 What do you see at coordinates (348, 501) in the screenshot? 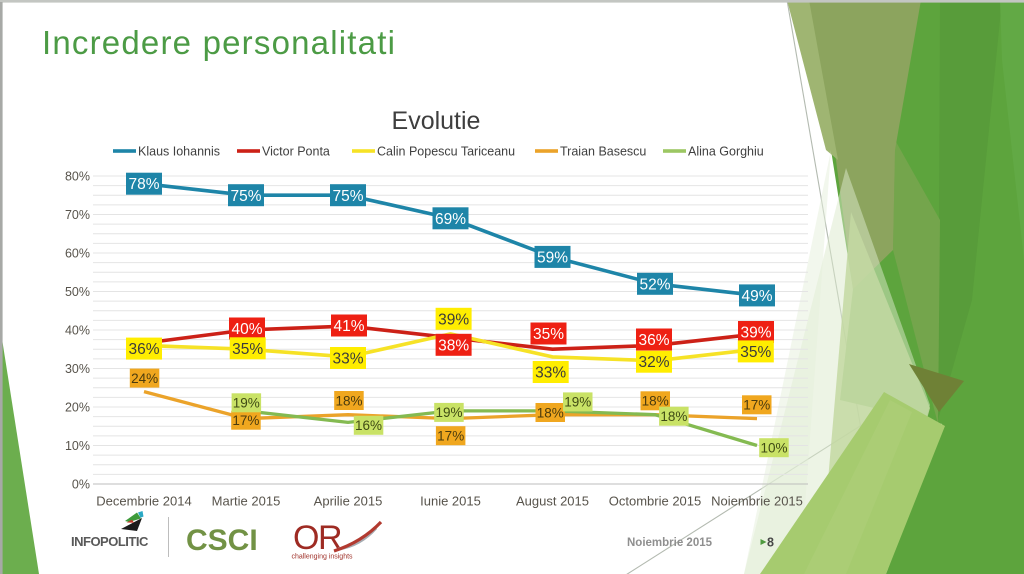
I see `svg-text: Aprilie 2015` at bounding box center [348, 501].